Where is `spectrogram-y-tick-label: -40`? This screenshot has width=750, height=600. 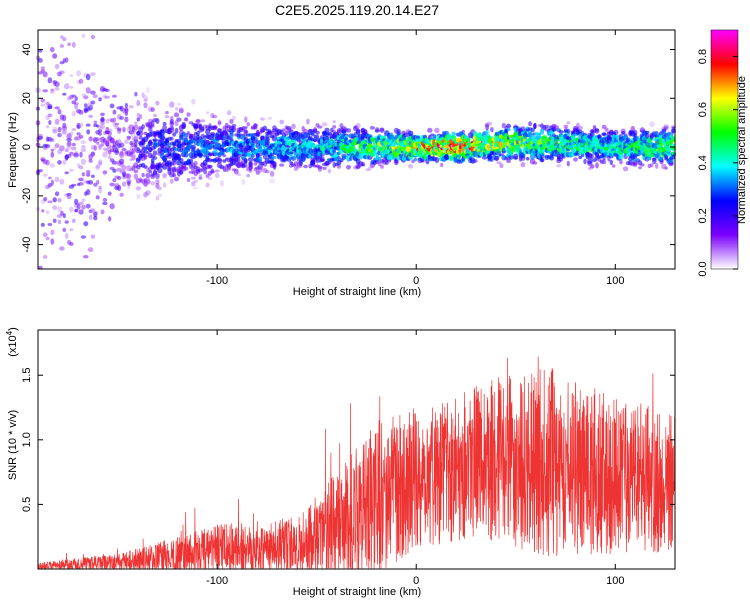
spectrogram-y-tick-label: -40 is located at coordinates (27, 245).